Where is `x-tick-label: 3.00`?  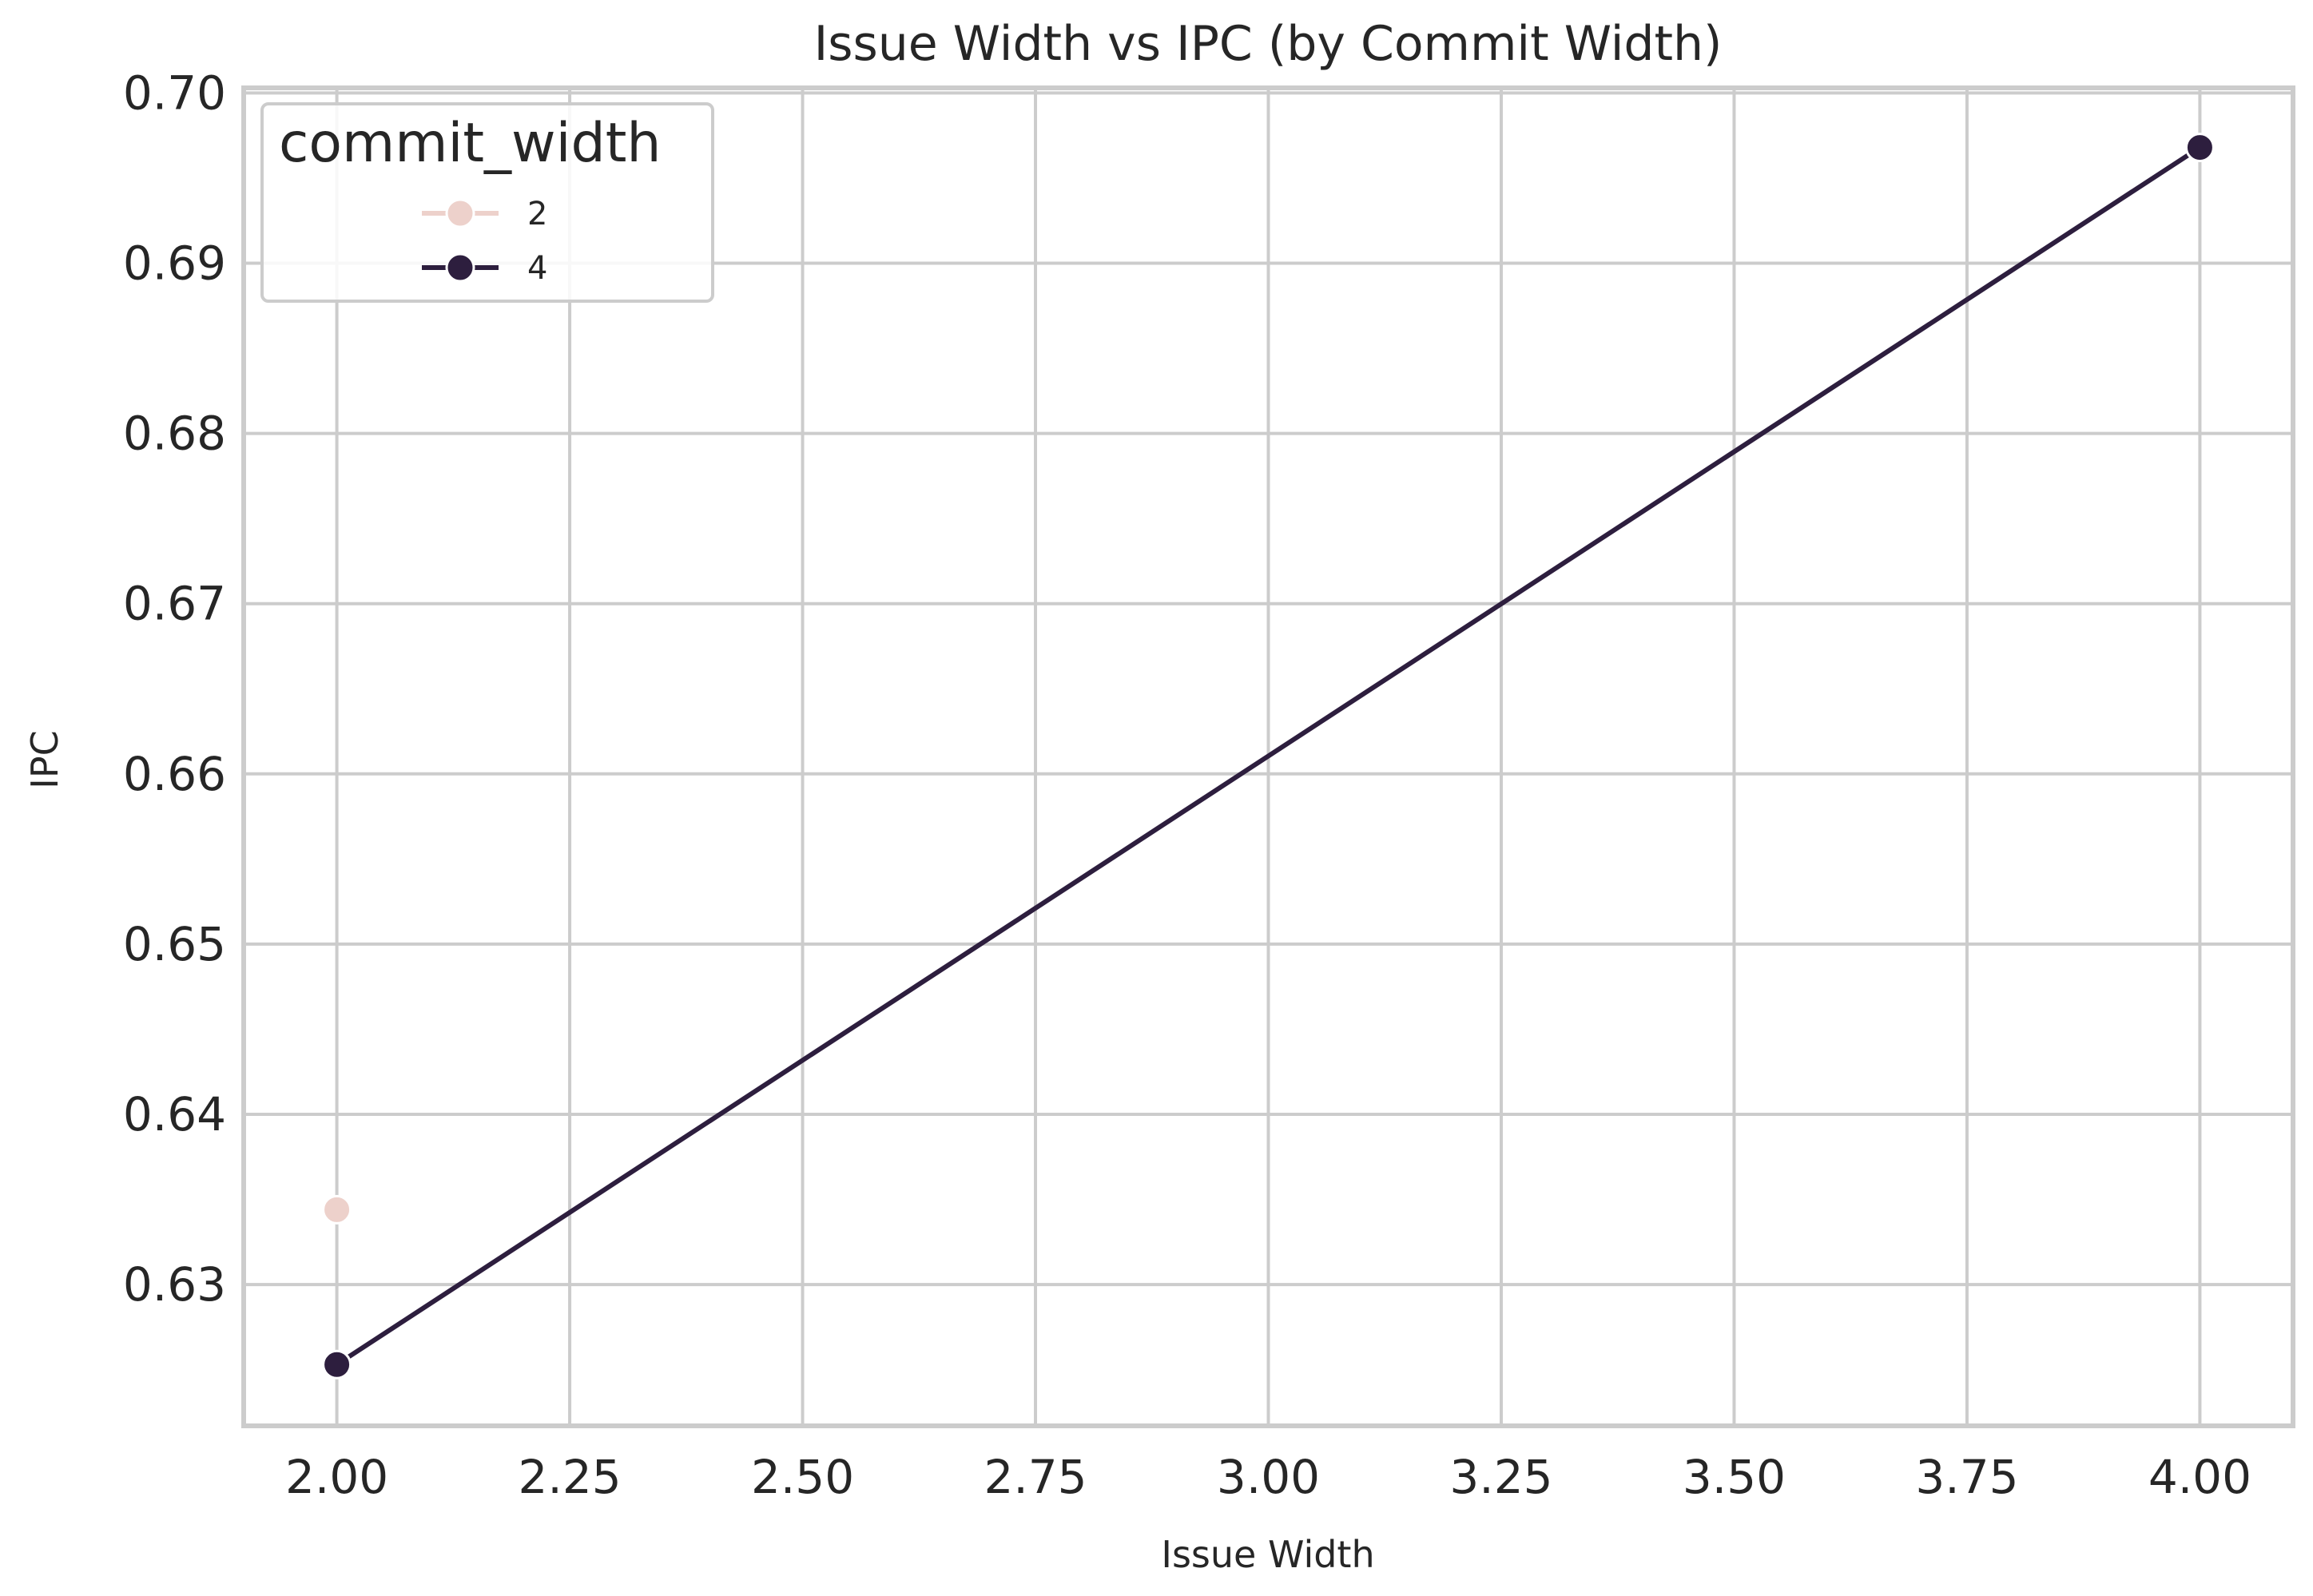
x-tick-label: 3.00 is located at coordinates (1268, 1477).